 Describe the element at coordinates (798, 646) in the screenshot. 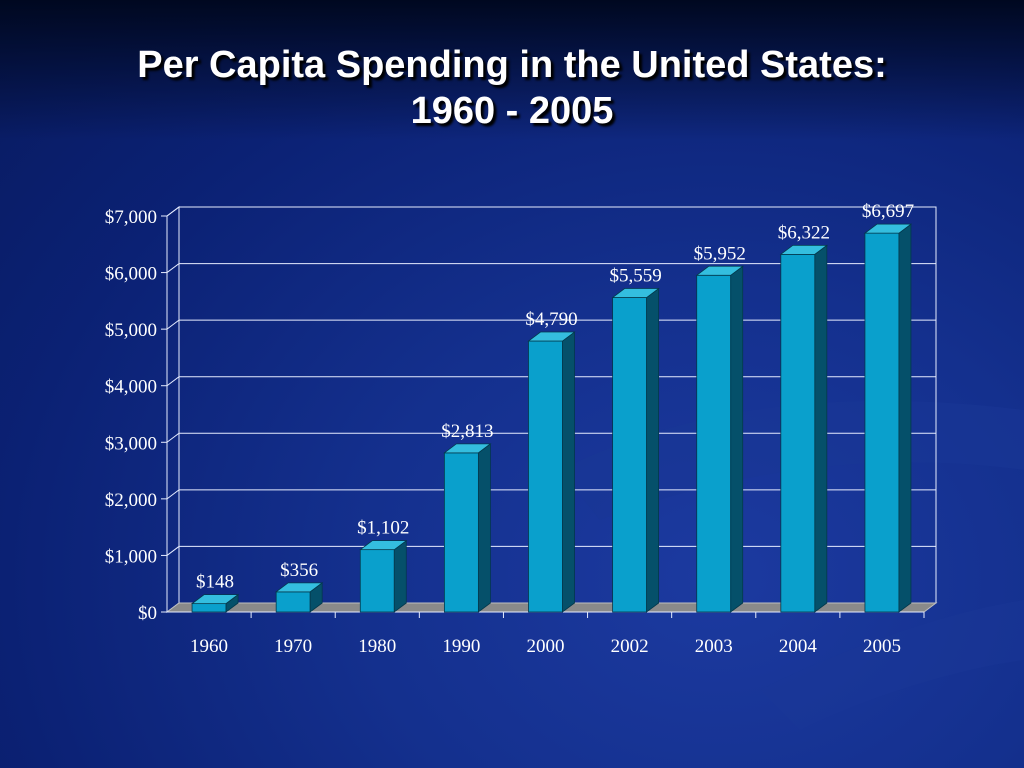

I see `x-category-label: 2004` at that location.